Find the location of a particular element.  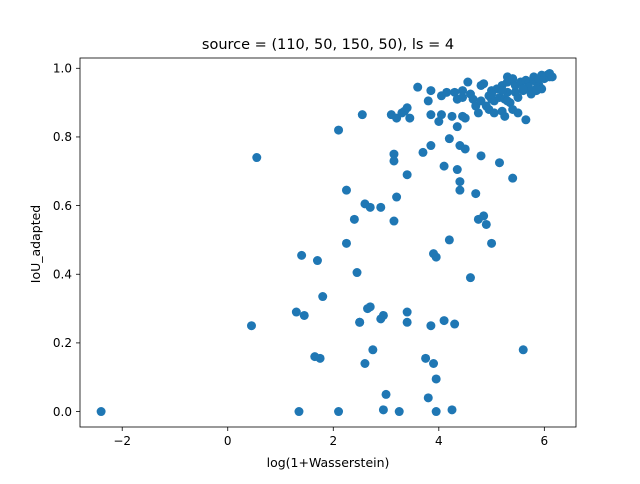

y-tick-label: 1.0 is located at coordinates (62, 69).